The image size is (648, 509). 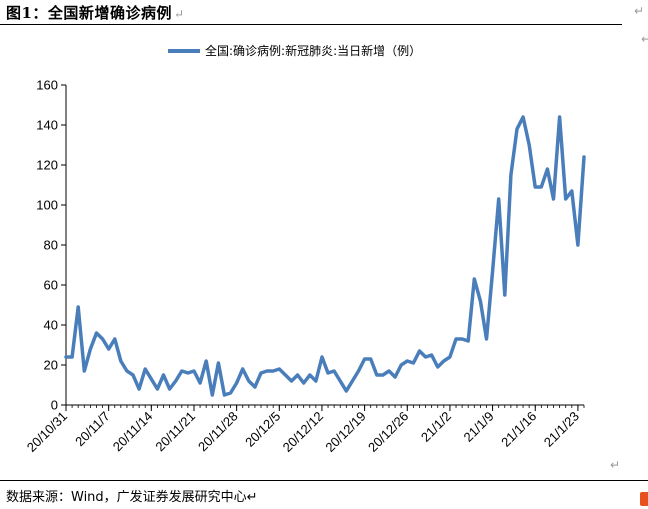 I want to click on bottom-divider, so click(x=324, y=480).